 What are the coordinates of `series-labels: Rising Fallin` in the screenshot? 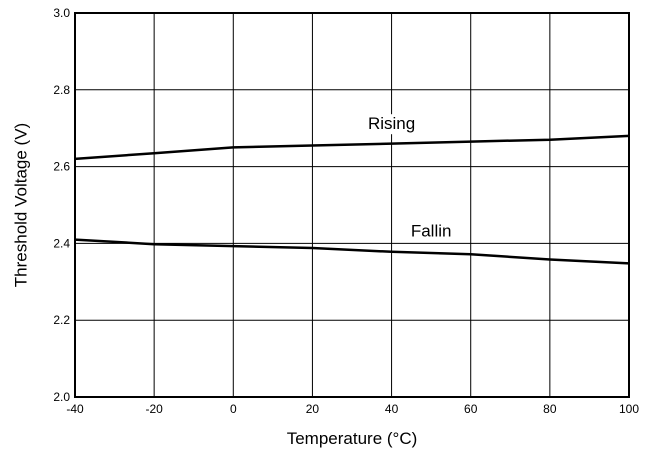 It's located at (409, 178).